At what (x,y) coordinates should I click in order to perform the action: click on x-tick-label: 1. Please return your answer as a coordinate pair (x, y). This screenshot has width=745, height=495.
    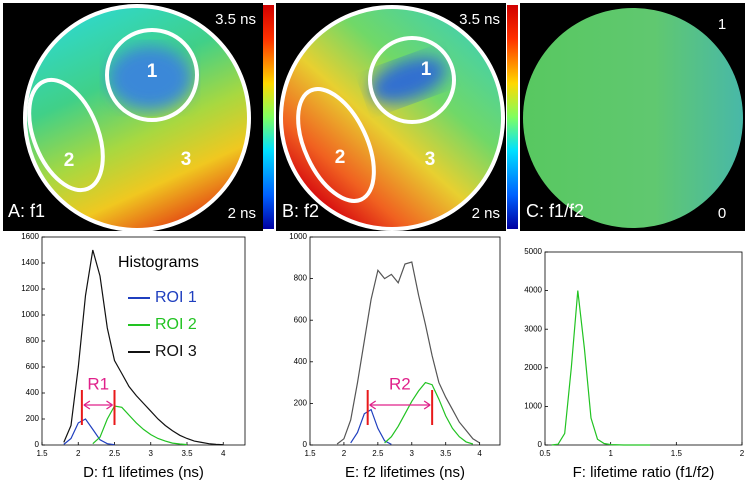
    Looking at the image, I should click on (610, 453).